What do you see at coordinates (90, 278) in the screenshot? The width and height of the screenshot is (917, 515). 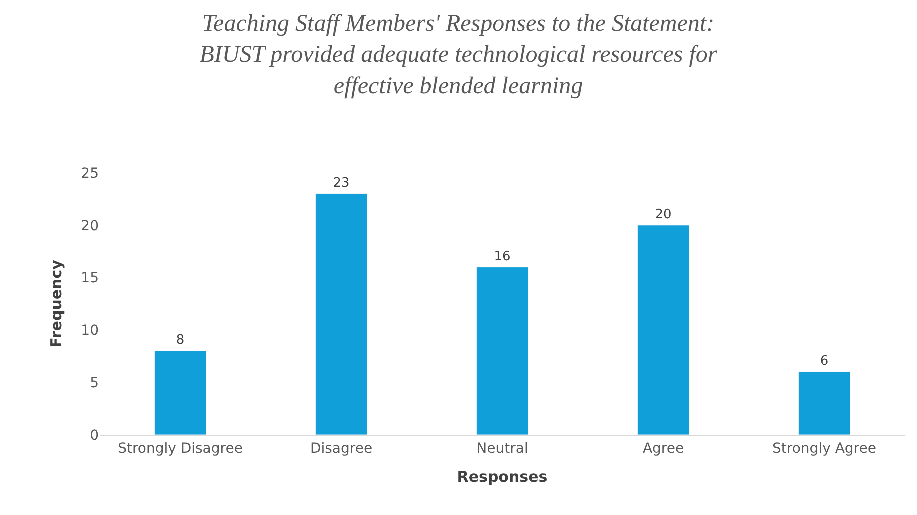 I see `y-tick-label: 15` at bounding box center [90, 278].